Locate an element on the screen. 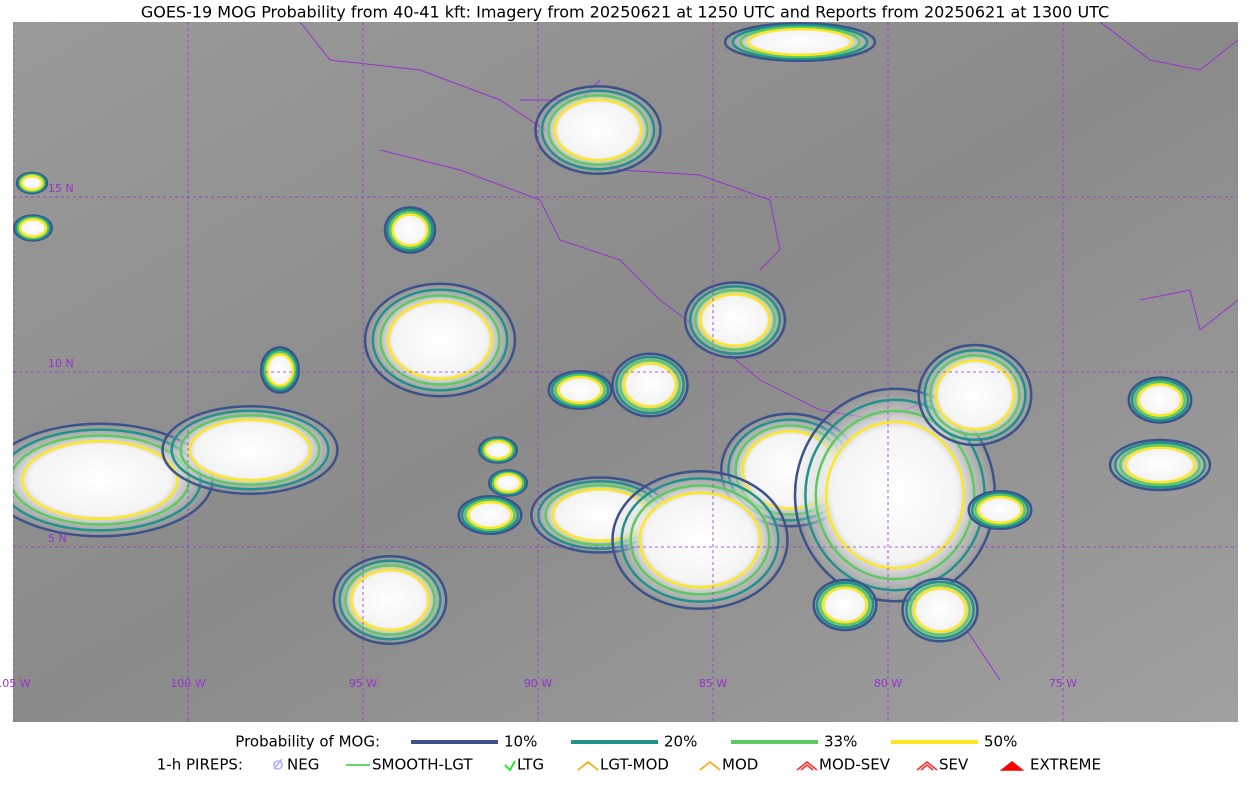 This screenshot has height=786, width=1250. longitude-label: 105 W is located at coordinates (15, 683).